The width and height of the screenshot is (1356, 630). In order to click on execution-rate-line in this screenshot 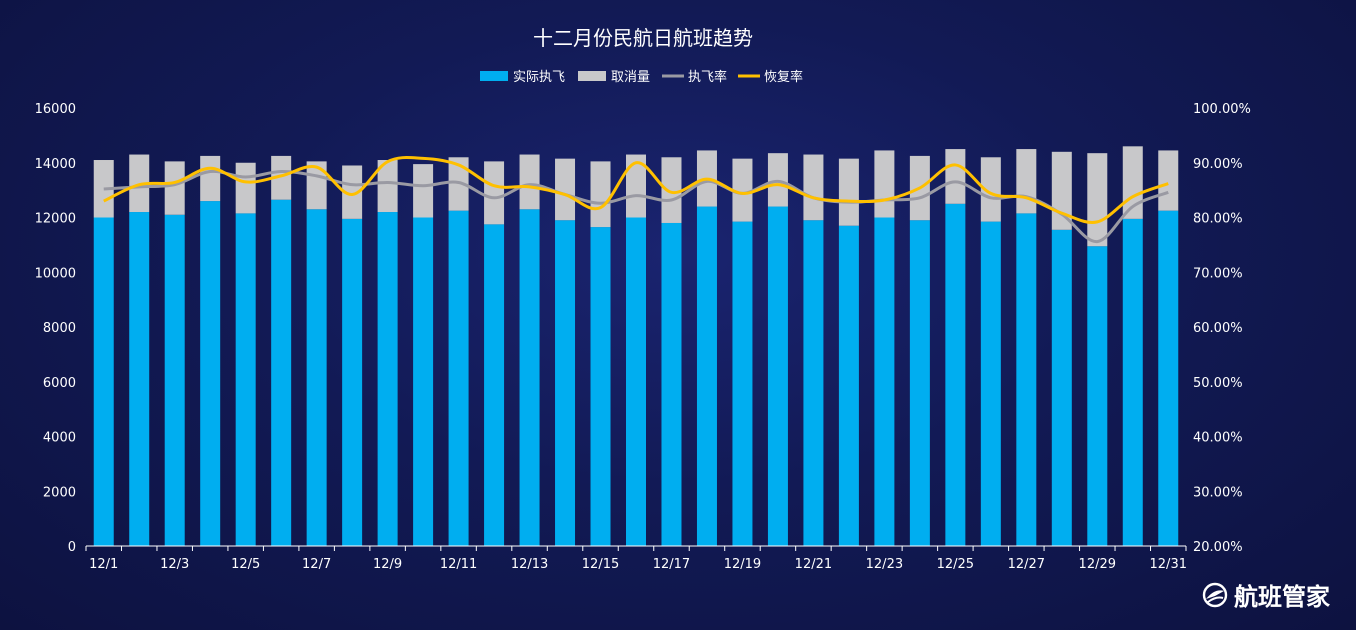, I will do `click(636, 206)`.